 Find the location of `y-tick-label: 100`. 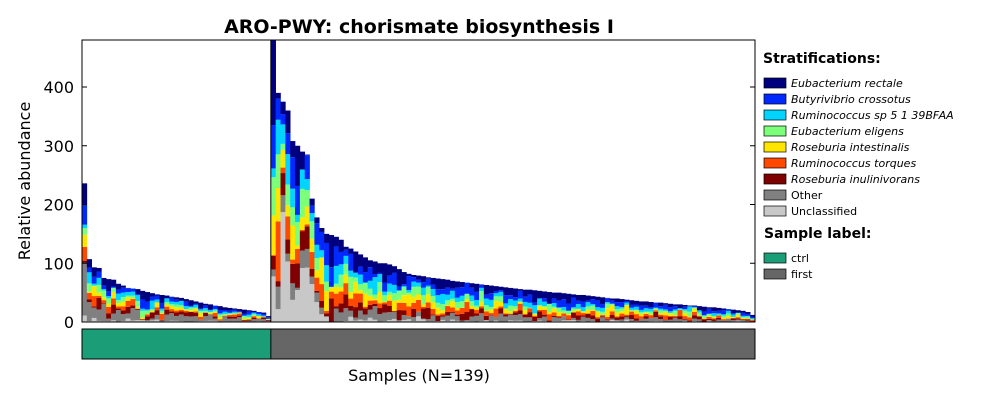

y-tick-label: 100 is located at coordinates (58, 263).